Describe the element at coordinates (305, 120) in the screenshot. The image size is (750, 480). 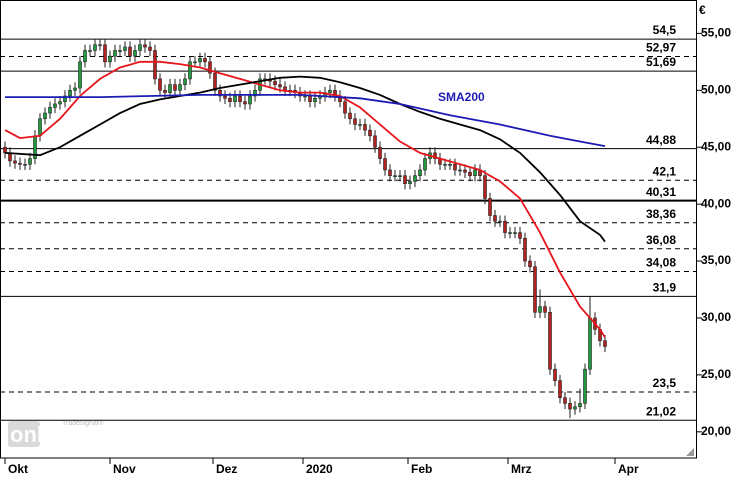
I see `moving-average` at that location.